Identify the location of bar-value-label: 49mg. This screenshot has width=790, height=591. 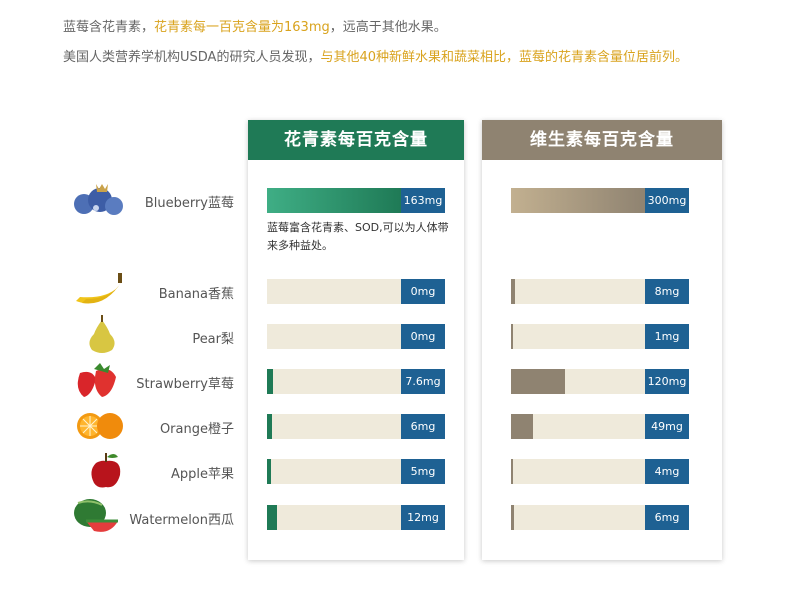
(667, 426).